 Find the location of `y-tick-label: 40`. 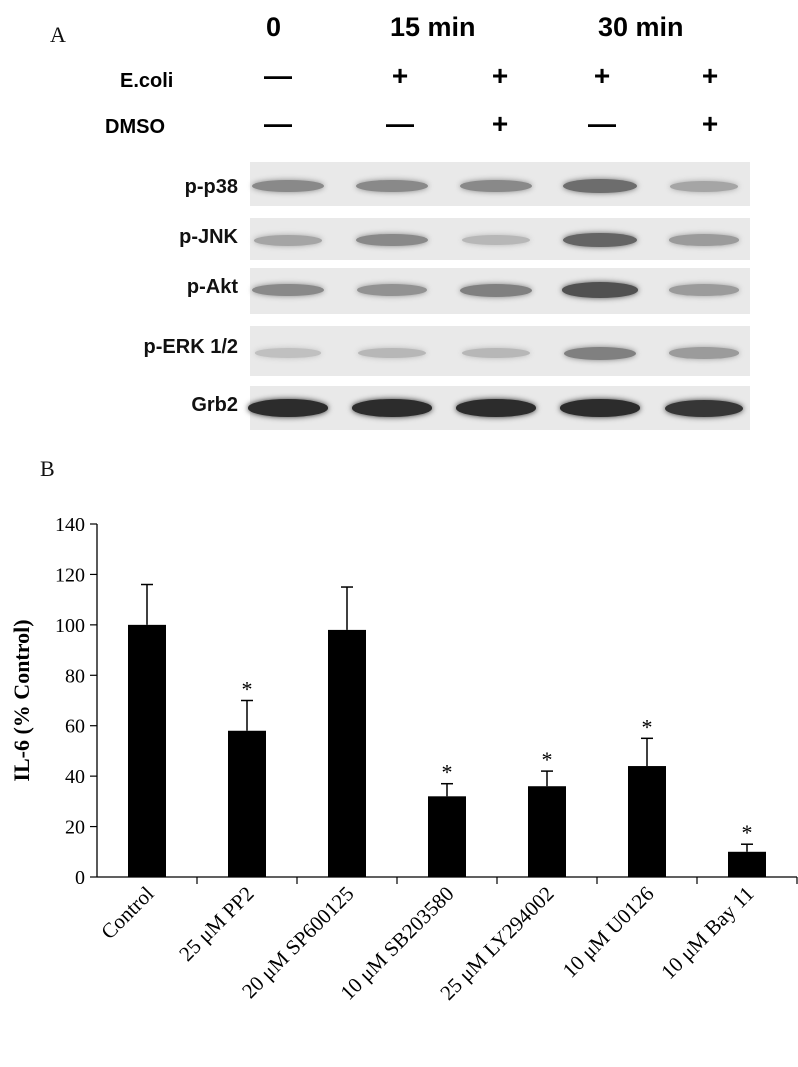

y-tick-label: 40 is located at coordinates (75, 777).